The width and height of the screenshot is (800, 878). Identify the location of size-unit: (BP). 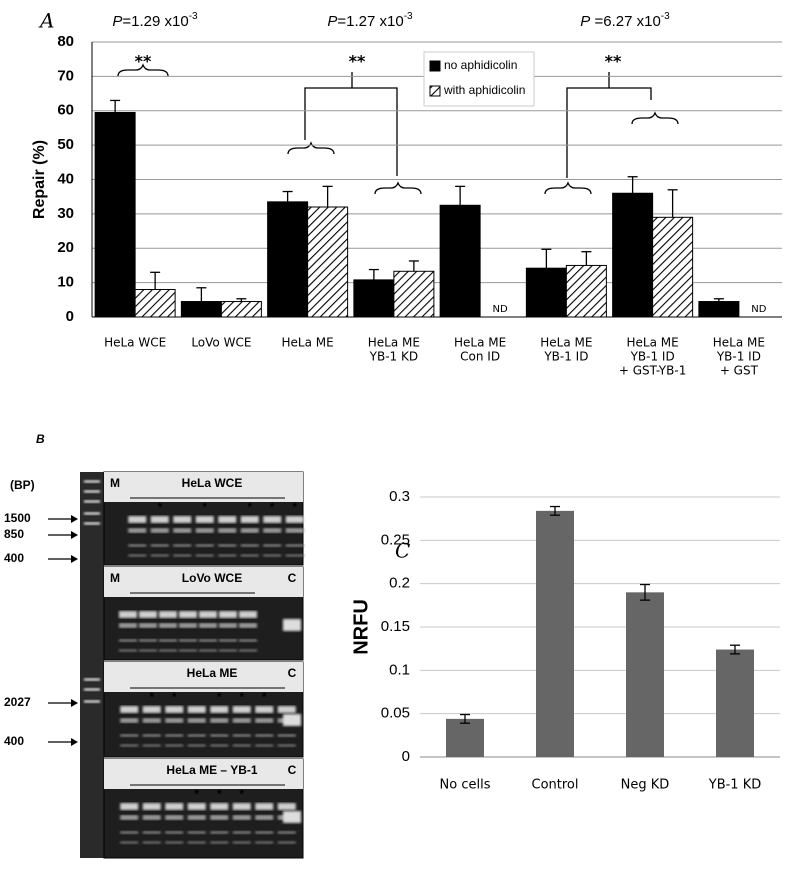
(22, 485).